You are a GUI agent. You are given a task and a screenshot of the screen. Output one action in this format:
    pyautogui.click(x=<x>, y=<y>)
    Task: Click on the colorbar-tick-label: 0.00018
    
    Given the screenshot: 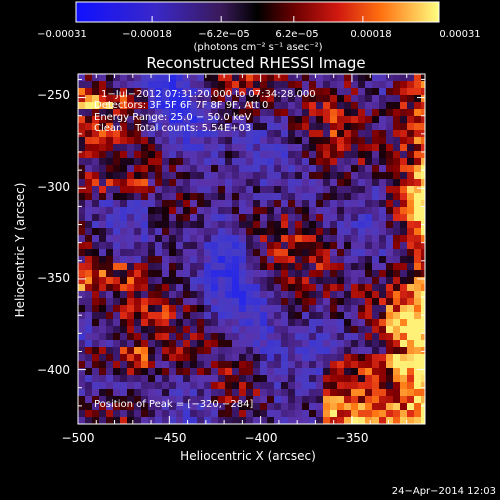 What is the action you would take?
    pyautogui.click(x=370, y=34)
    